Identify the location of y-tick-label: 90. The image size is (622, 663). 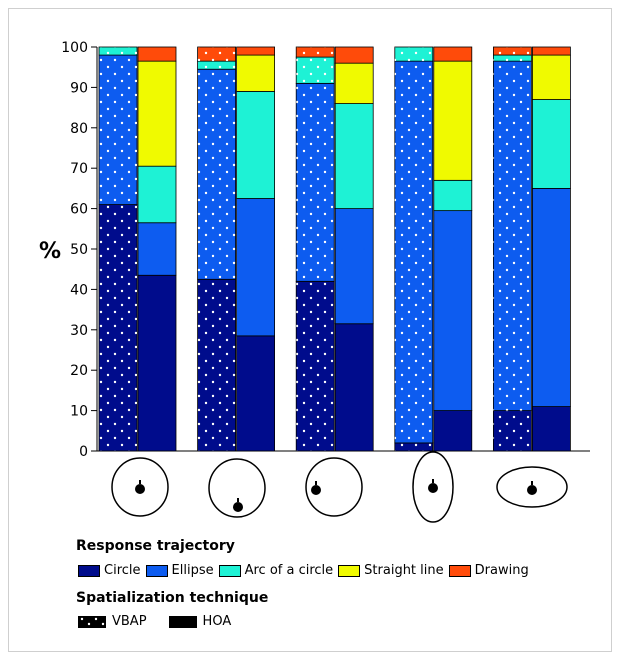
(79, 88).